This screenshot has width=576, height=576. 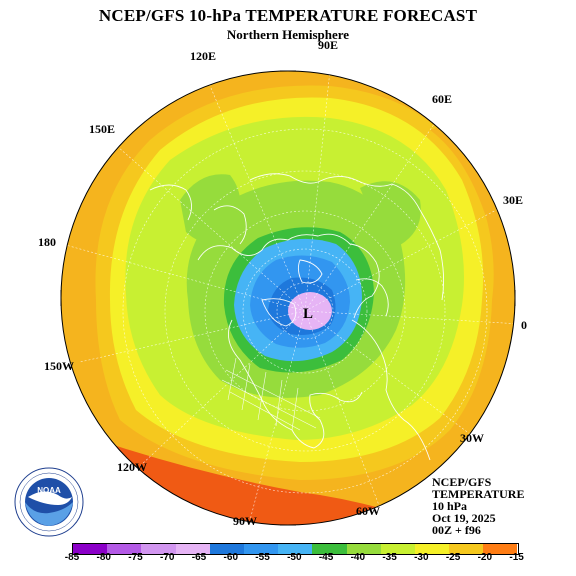 I want to click on lon-label-0: 0, so click(x=524, y=325).